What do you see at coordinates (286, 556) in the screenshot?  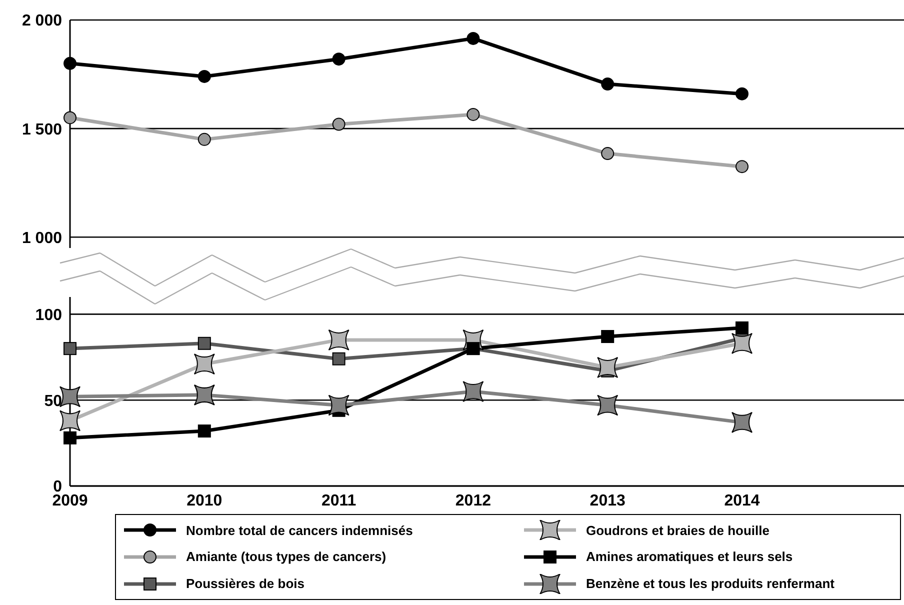 I see `legend-label: Amiante (tous types de cancers)` at bounding box center [286, 556].